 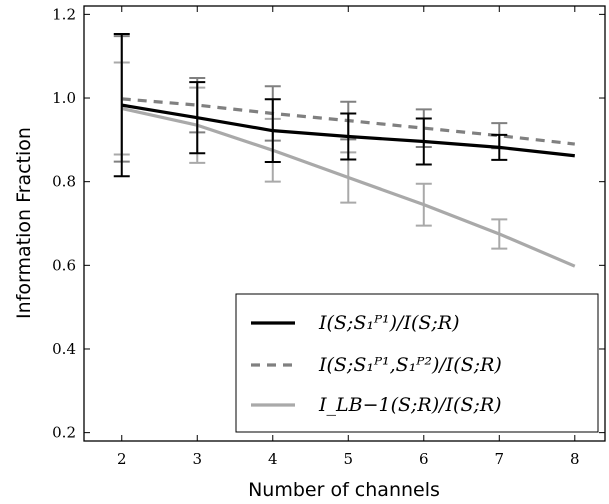 I want to click on y-tick-label: 1.0, so click(x=64, y=98).